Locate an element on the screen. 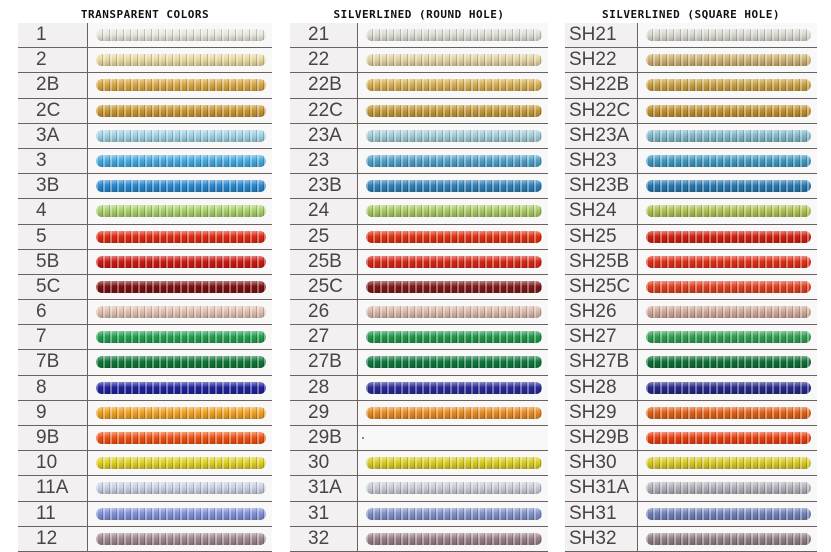  swatch-row: 11A is located at coordinates (145, 489).